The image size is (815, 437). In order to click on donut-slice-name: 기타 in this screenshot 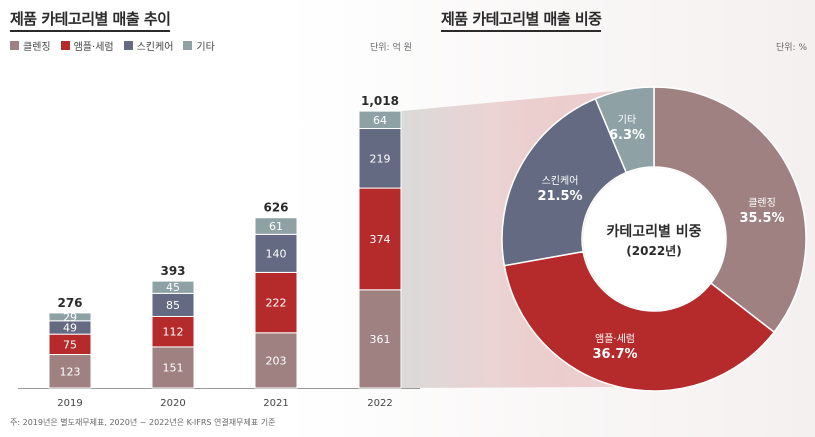, I will do `click(627, 120)`.